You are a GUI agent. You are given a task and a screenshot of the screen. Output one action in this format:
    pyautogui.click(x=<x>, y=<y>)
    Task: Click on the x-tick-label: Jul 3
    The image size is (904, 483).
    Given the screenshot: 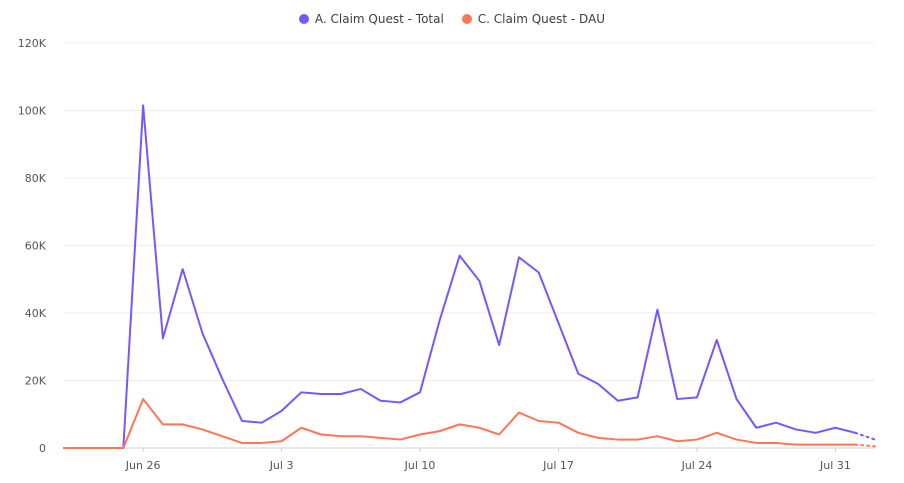 What is the action you would take?
    pyautogui.click(x=281, y=465)
    